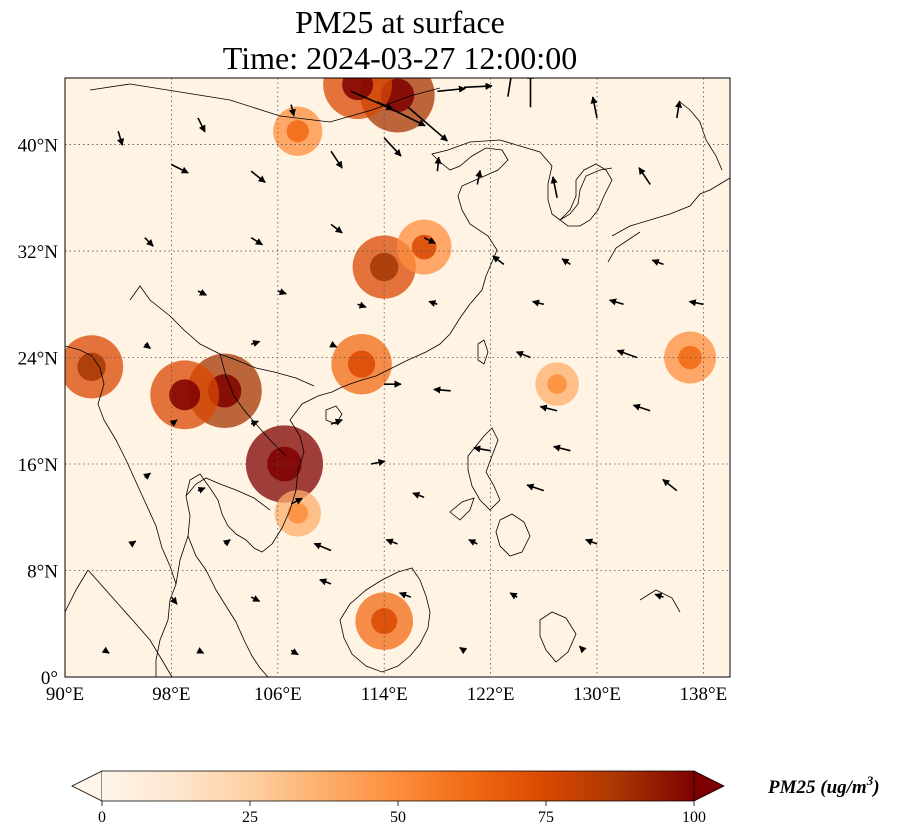 Image resolution: width=905 pixels, height=836 pixels. Describe the element at coordinates (704, 694) in the screenshot. I see `lon-tick-label: 138°E` at that location.